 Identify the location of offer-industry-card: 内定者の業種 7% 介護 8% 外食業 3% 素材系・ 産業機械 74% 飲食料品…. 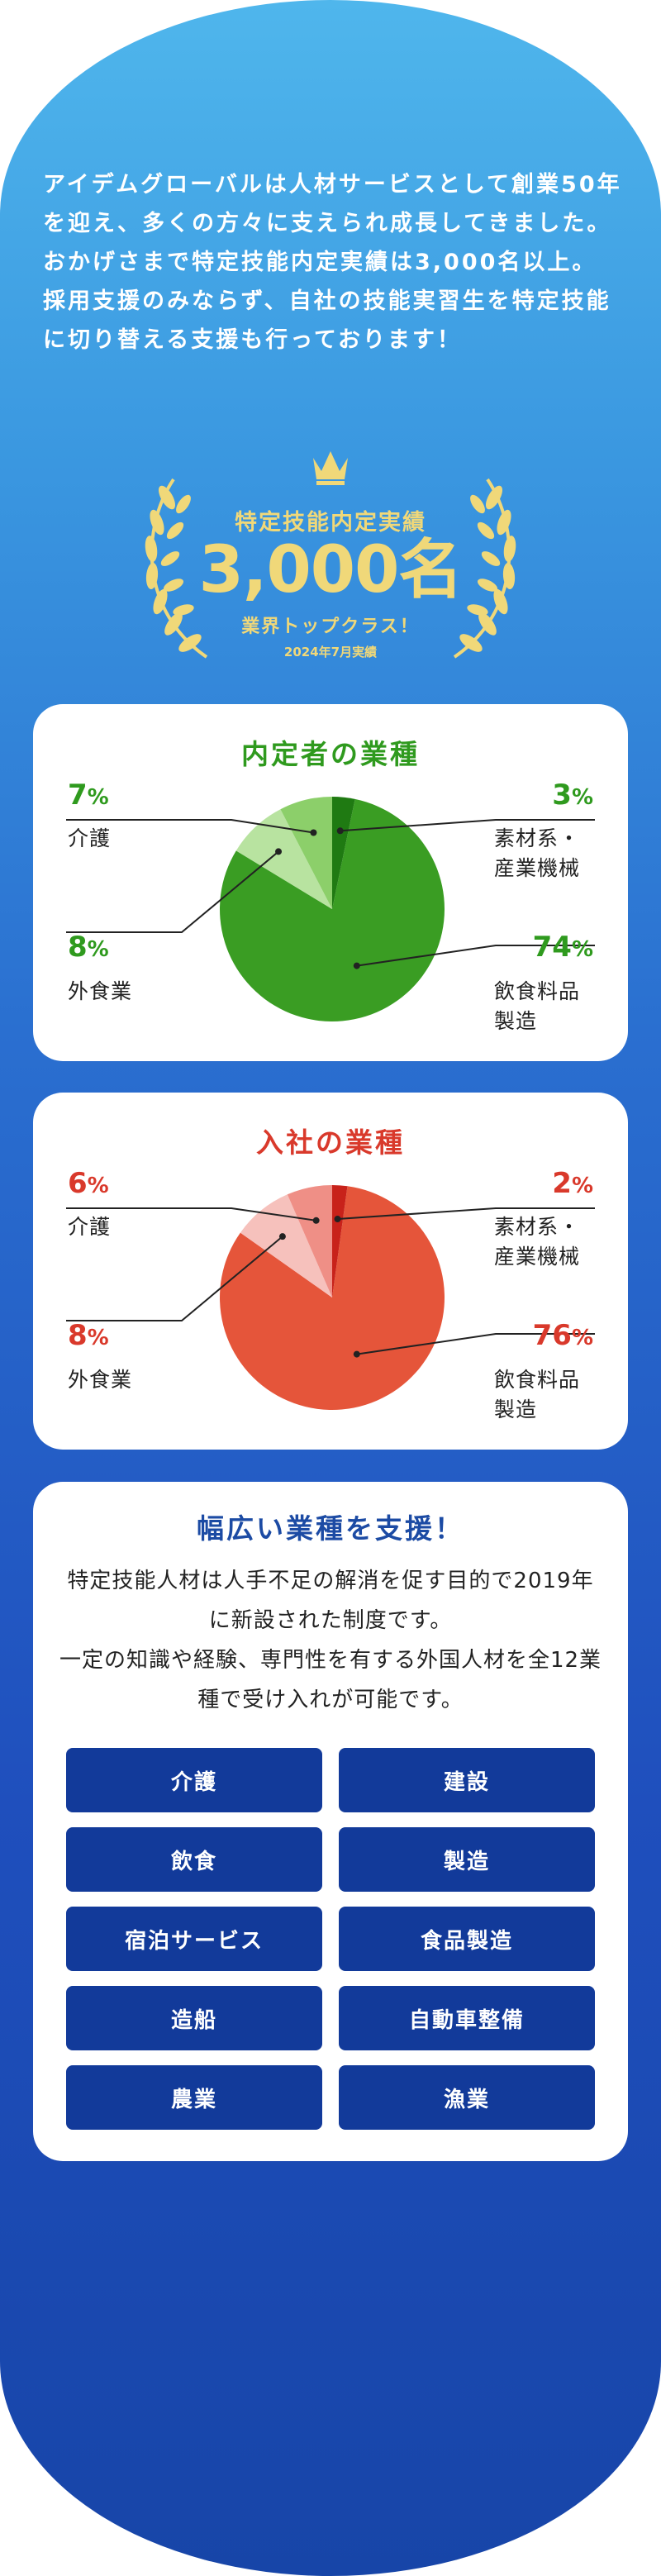
(330, 883).